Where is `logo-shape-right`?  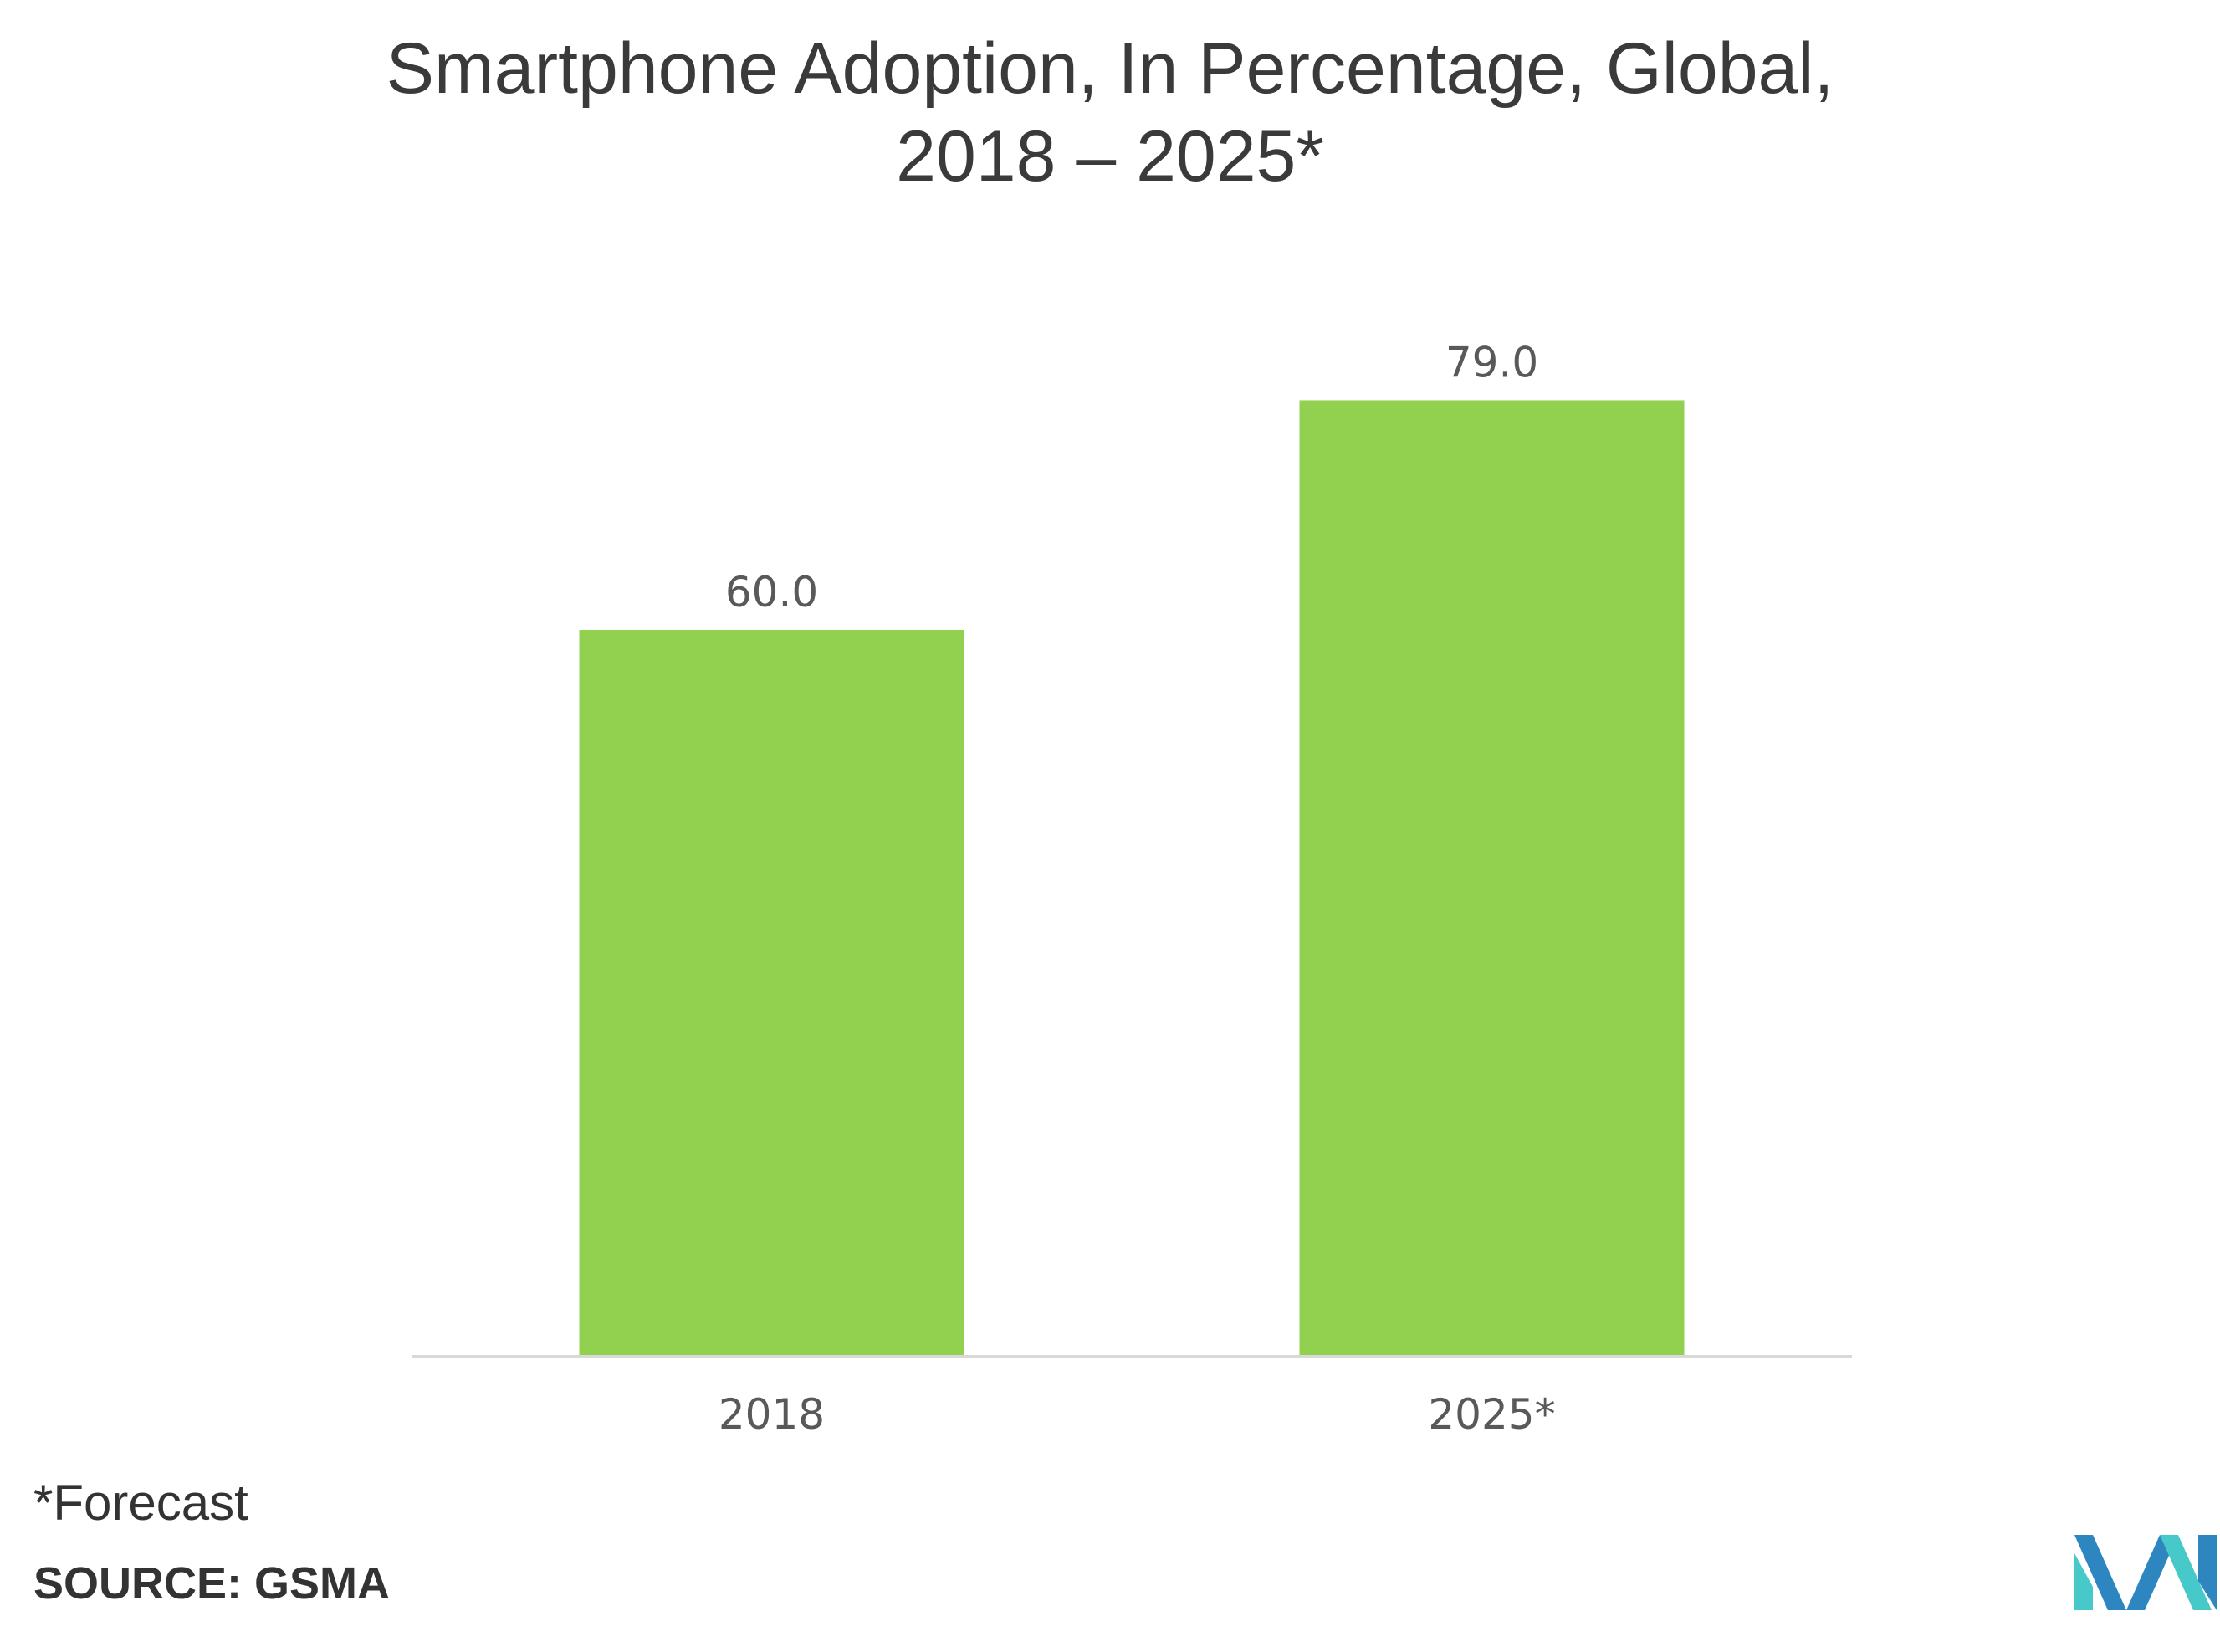
logo-shape-right is located at coordinates (2186, 1572).